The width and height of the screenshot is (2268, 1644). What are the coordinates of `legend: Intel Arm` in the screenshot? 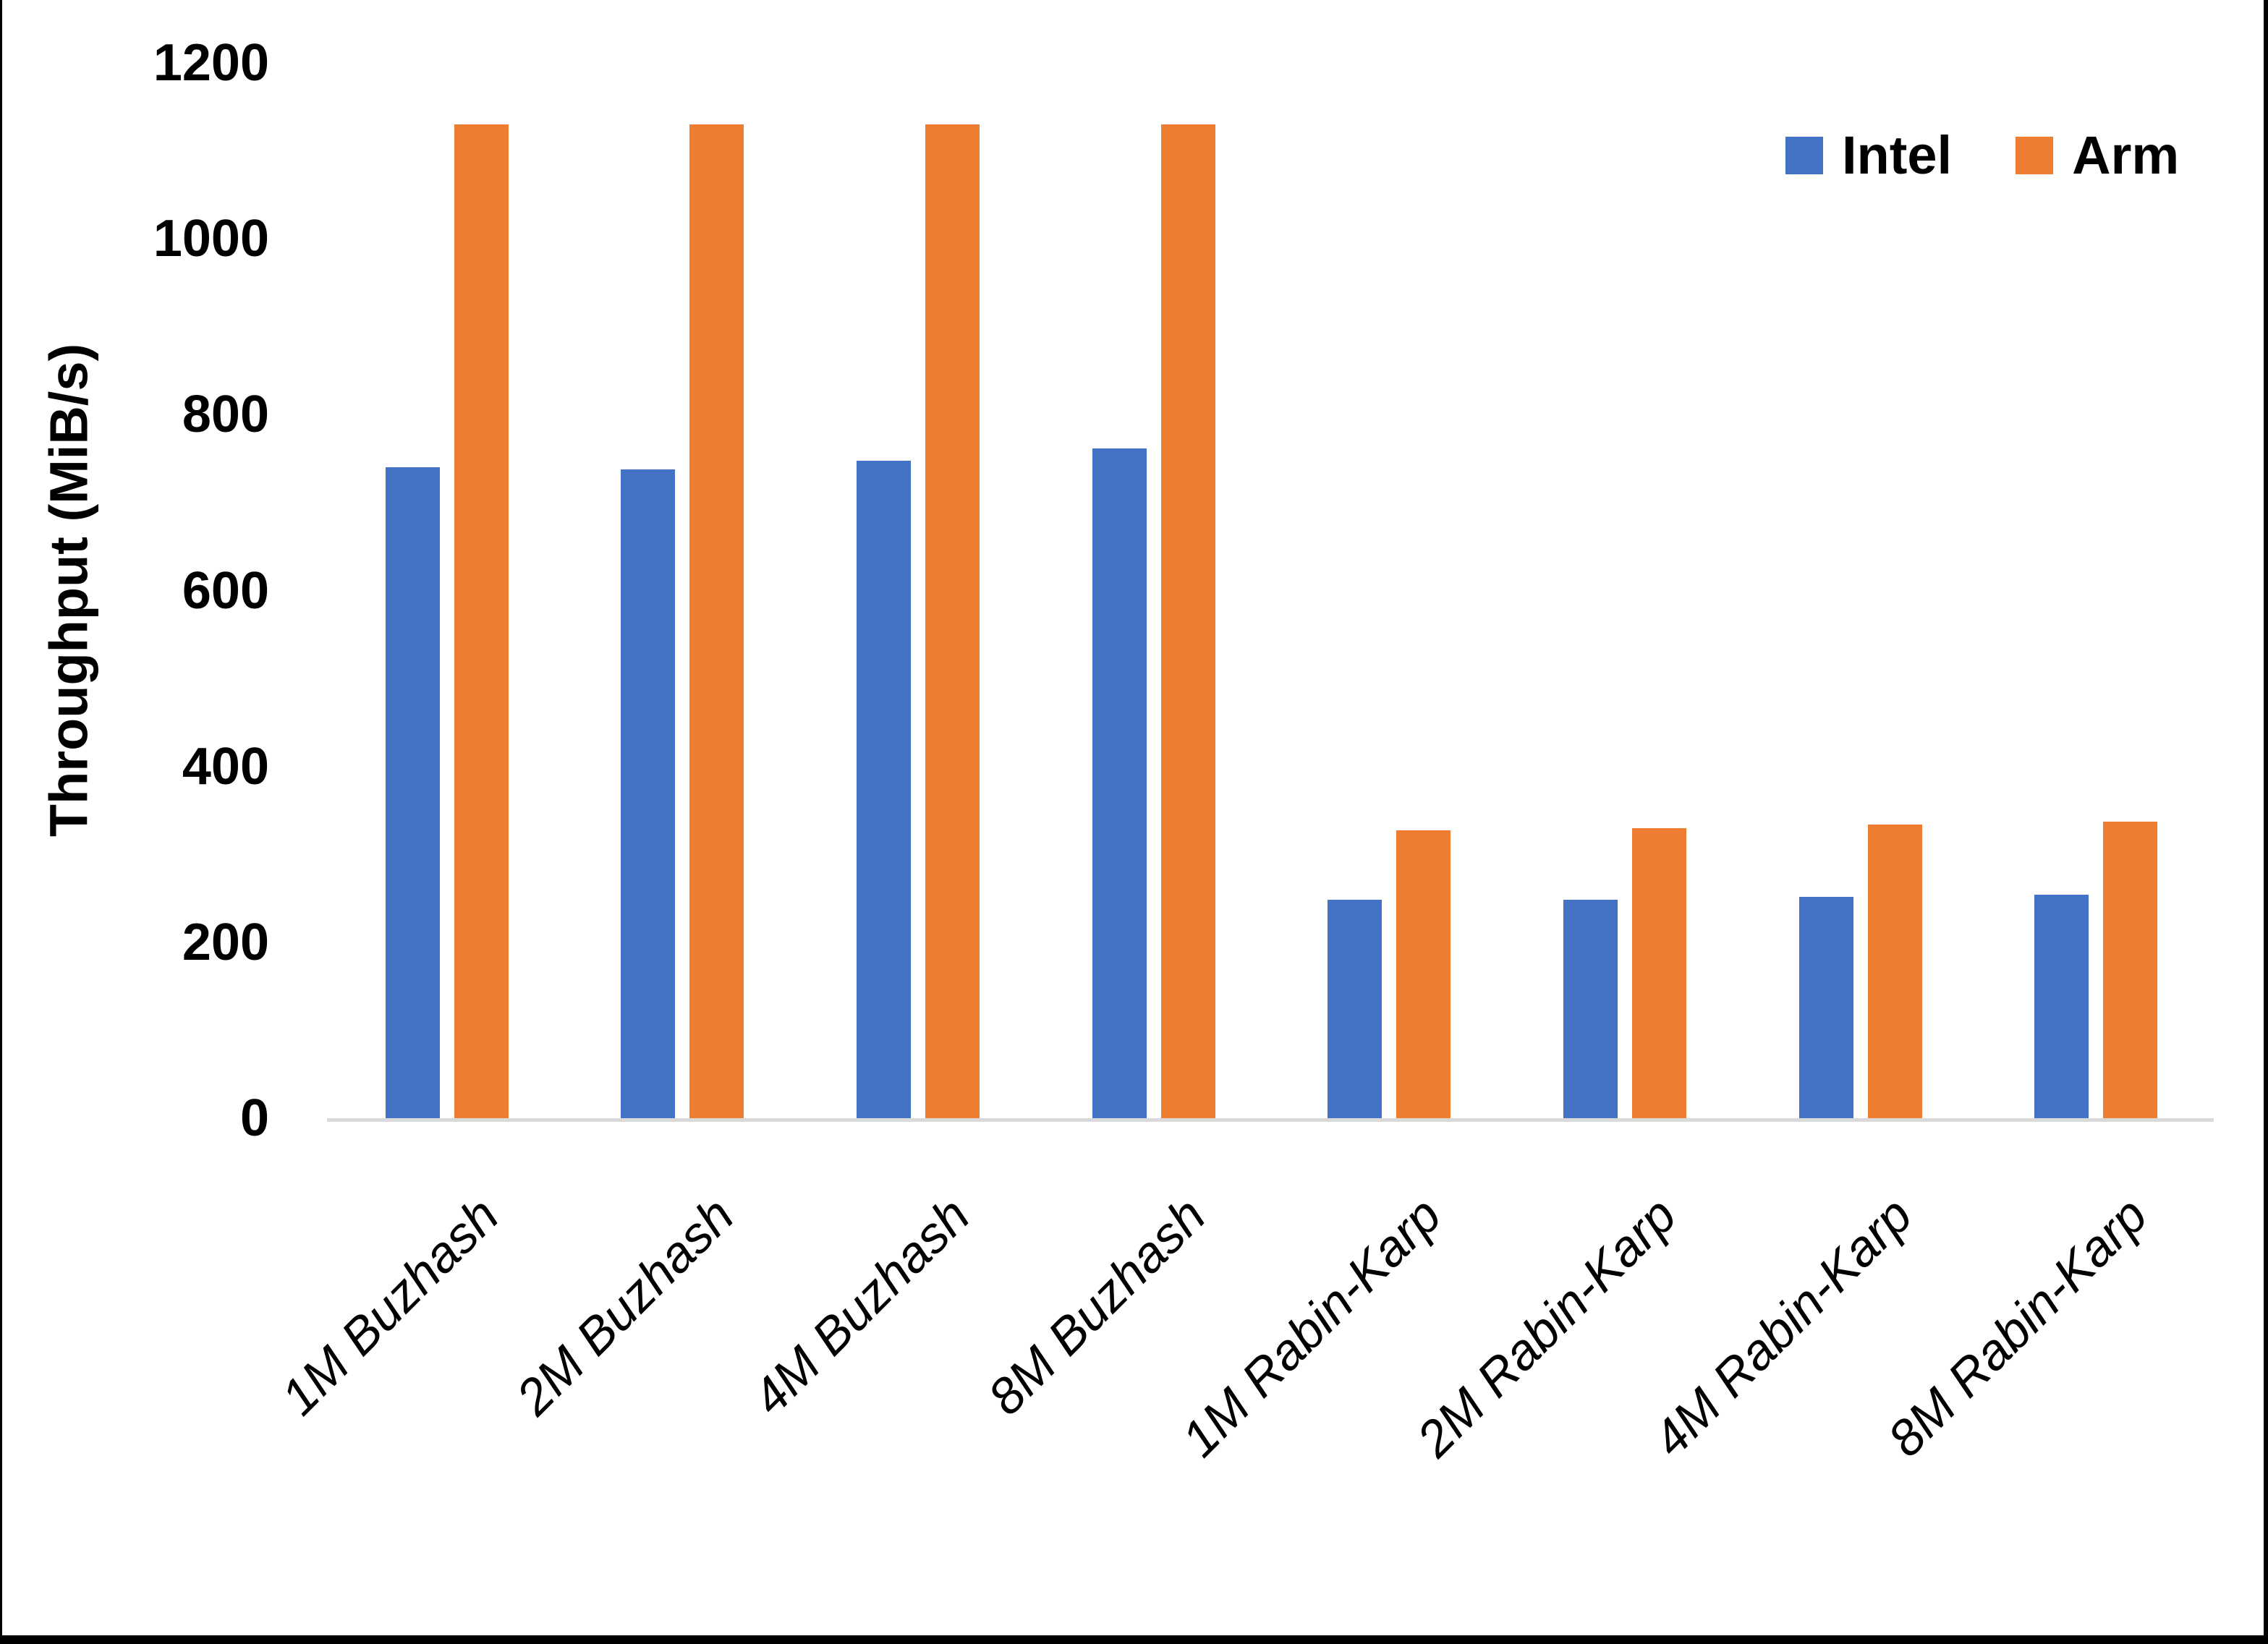 It's located at (1982, 155).